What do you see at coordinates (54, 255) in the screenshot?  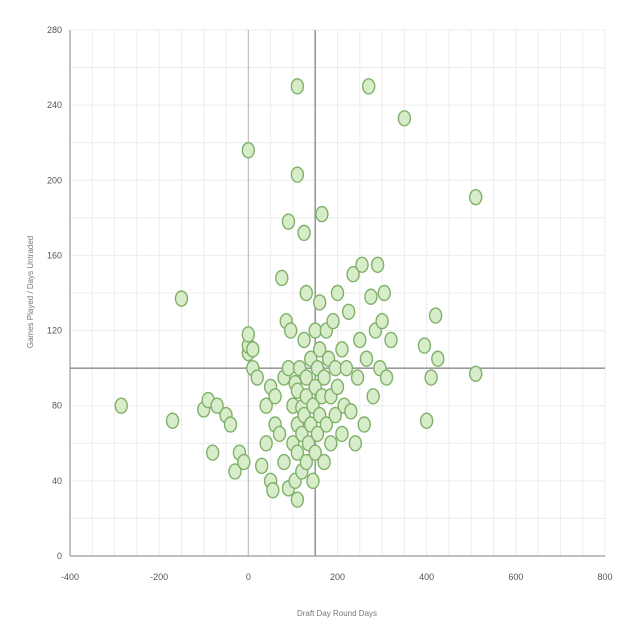 I see `y-tick-label: 160` at bounding box center [54, 255].